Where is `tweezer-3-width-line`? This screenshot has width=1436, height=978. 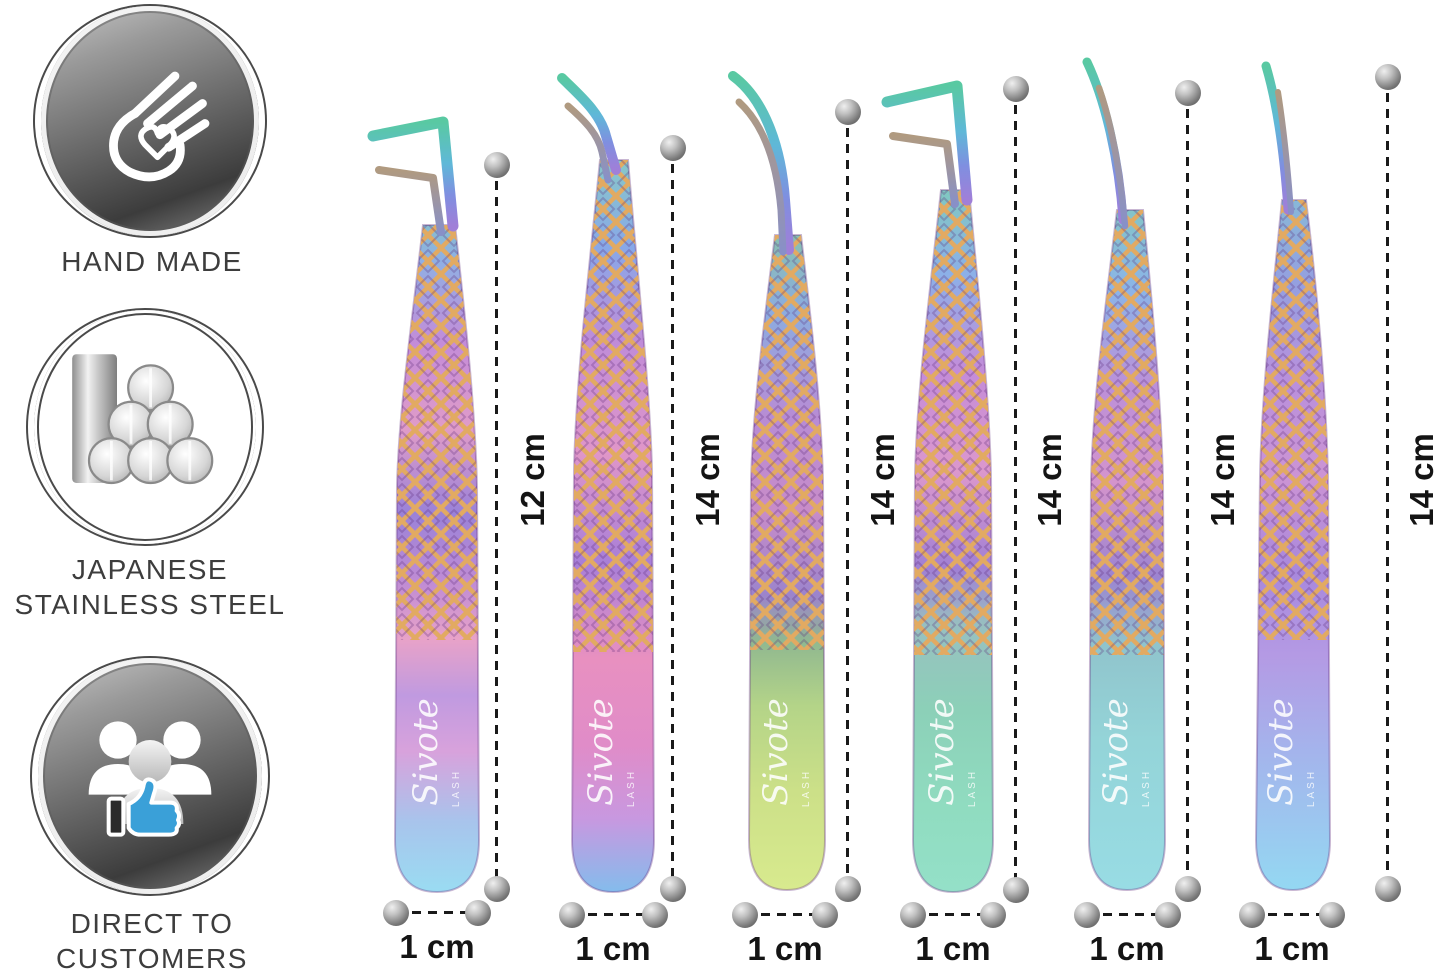 tweezer-3-width-line is located at coordinates (785, 914).